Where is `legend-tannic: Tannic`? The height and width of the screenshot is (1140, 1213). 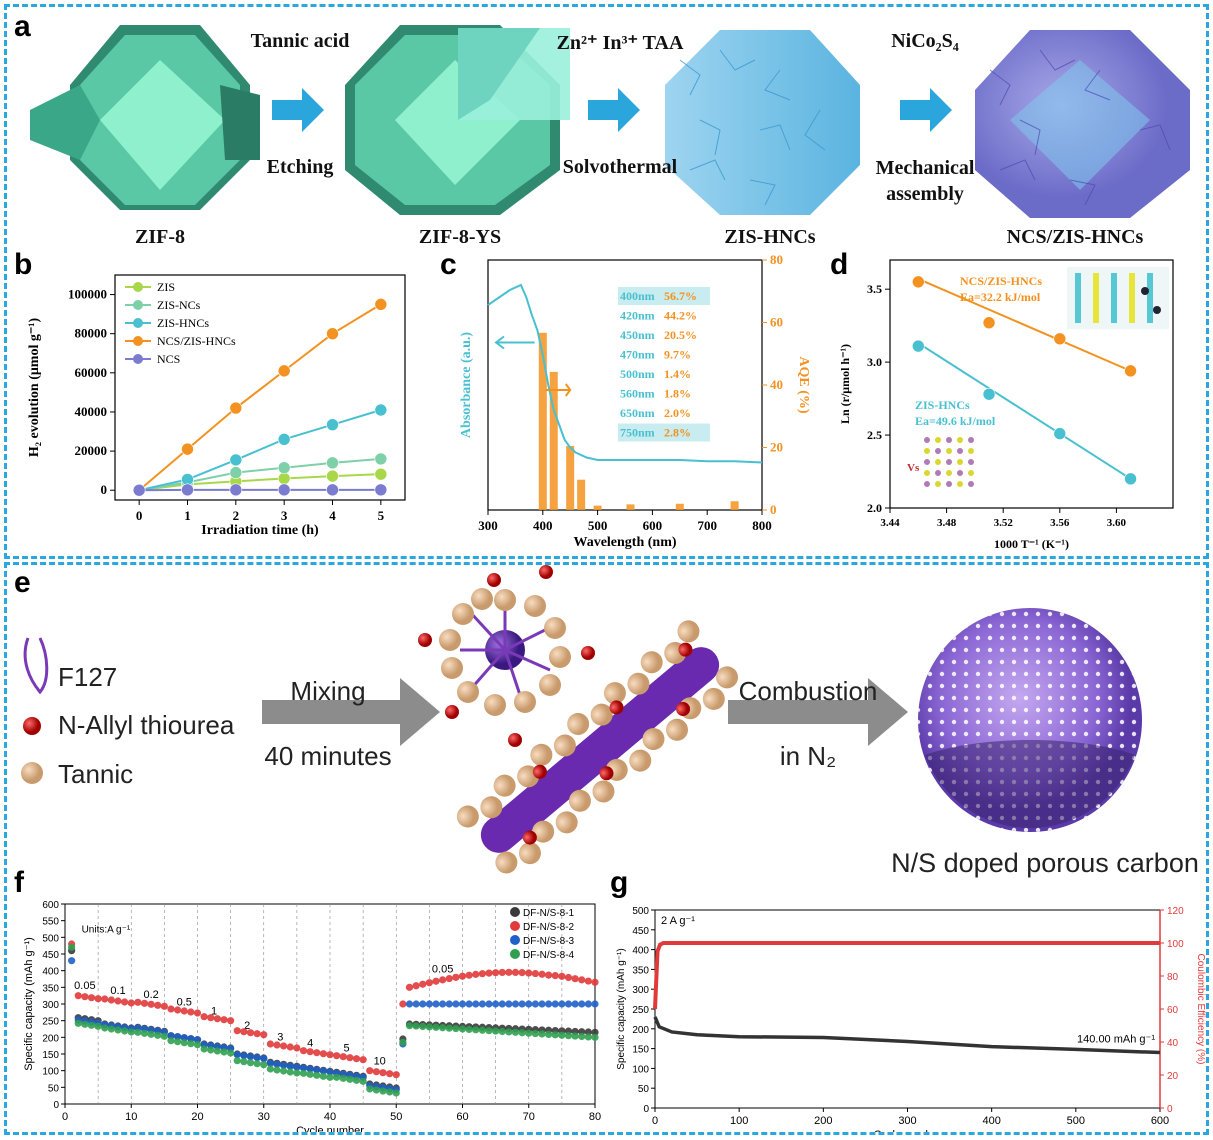 legend-tannic: Tannic is located at coordinates (95, 774).